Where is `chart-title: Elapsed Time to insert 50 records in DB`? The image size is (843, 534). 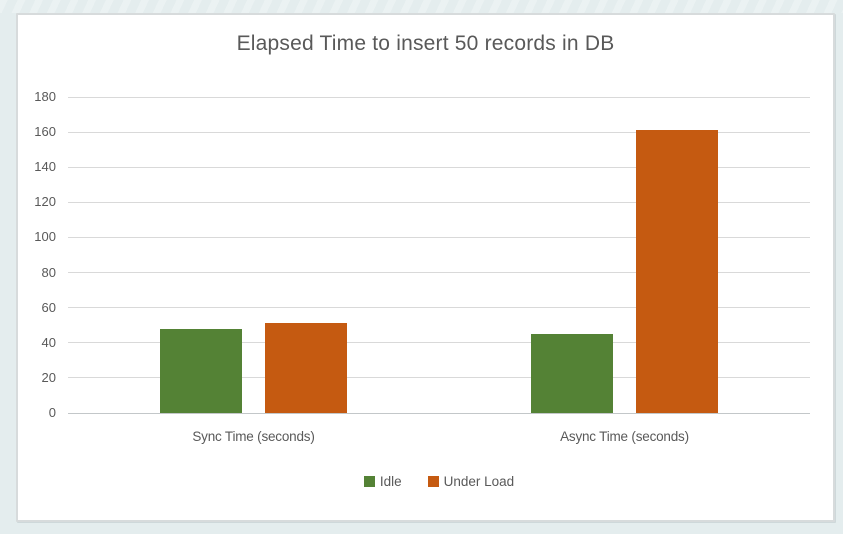 chart-title: Elapsed Time to insert 50 records in DB is located at coordinates (425, 43).